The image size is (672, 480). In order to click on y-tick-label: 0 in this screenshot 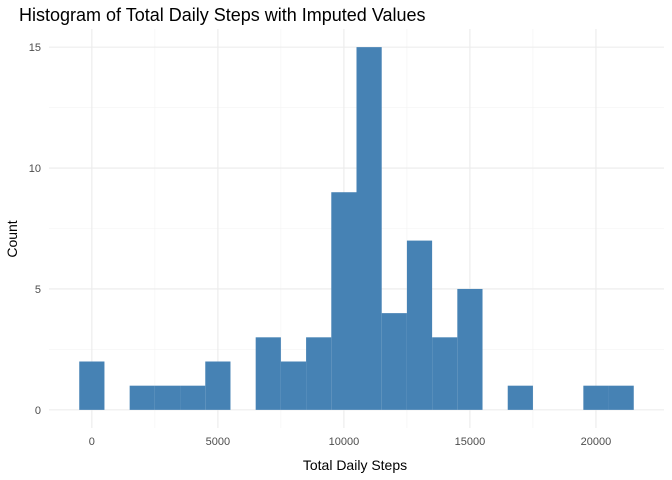, I will do `click(38, 411)`.